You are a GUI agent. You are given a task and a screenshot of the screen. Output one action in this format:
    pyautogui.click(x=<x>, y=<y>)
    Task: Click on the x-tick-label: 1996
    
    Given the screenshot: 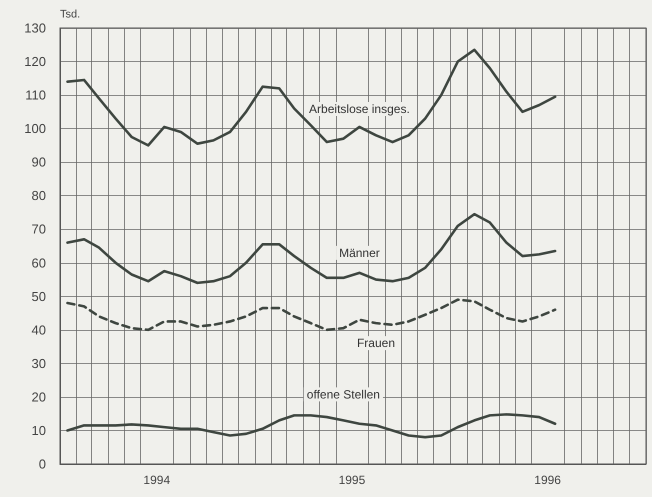 What is the action you would take?
    pyautogui.click(x=548, y=480)
    